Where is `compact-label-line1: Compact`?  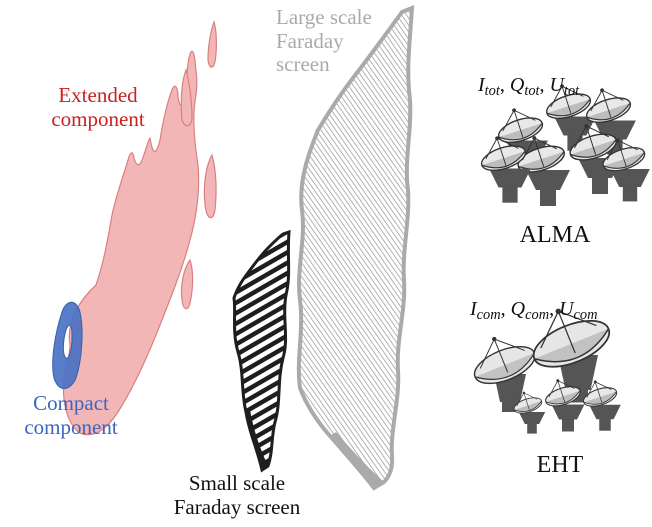 compact-label-line1: Compact is located at coordinates (71, 403).